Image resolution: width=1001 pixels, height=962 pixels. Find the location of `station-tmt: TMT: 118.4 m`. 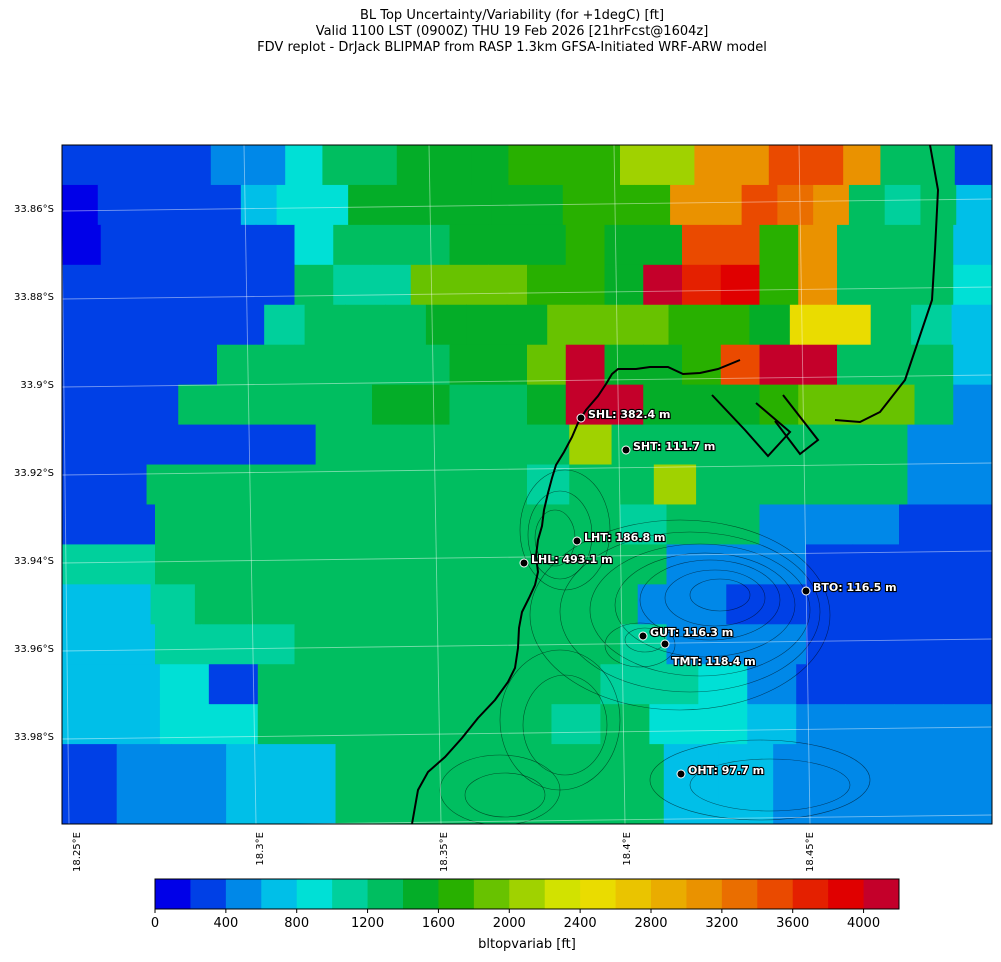

station-tmt: TMT: 118.4 m is located at coordinates (708, 654).